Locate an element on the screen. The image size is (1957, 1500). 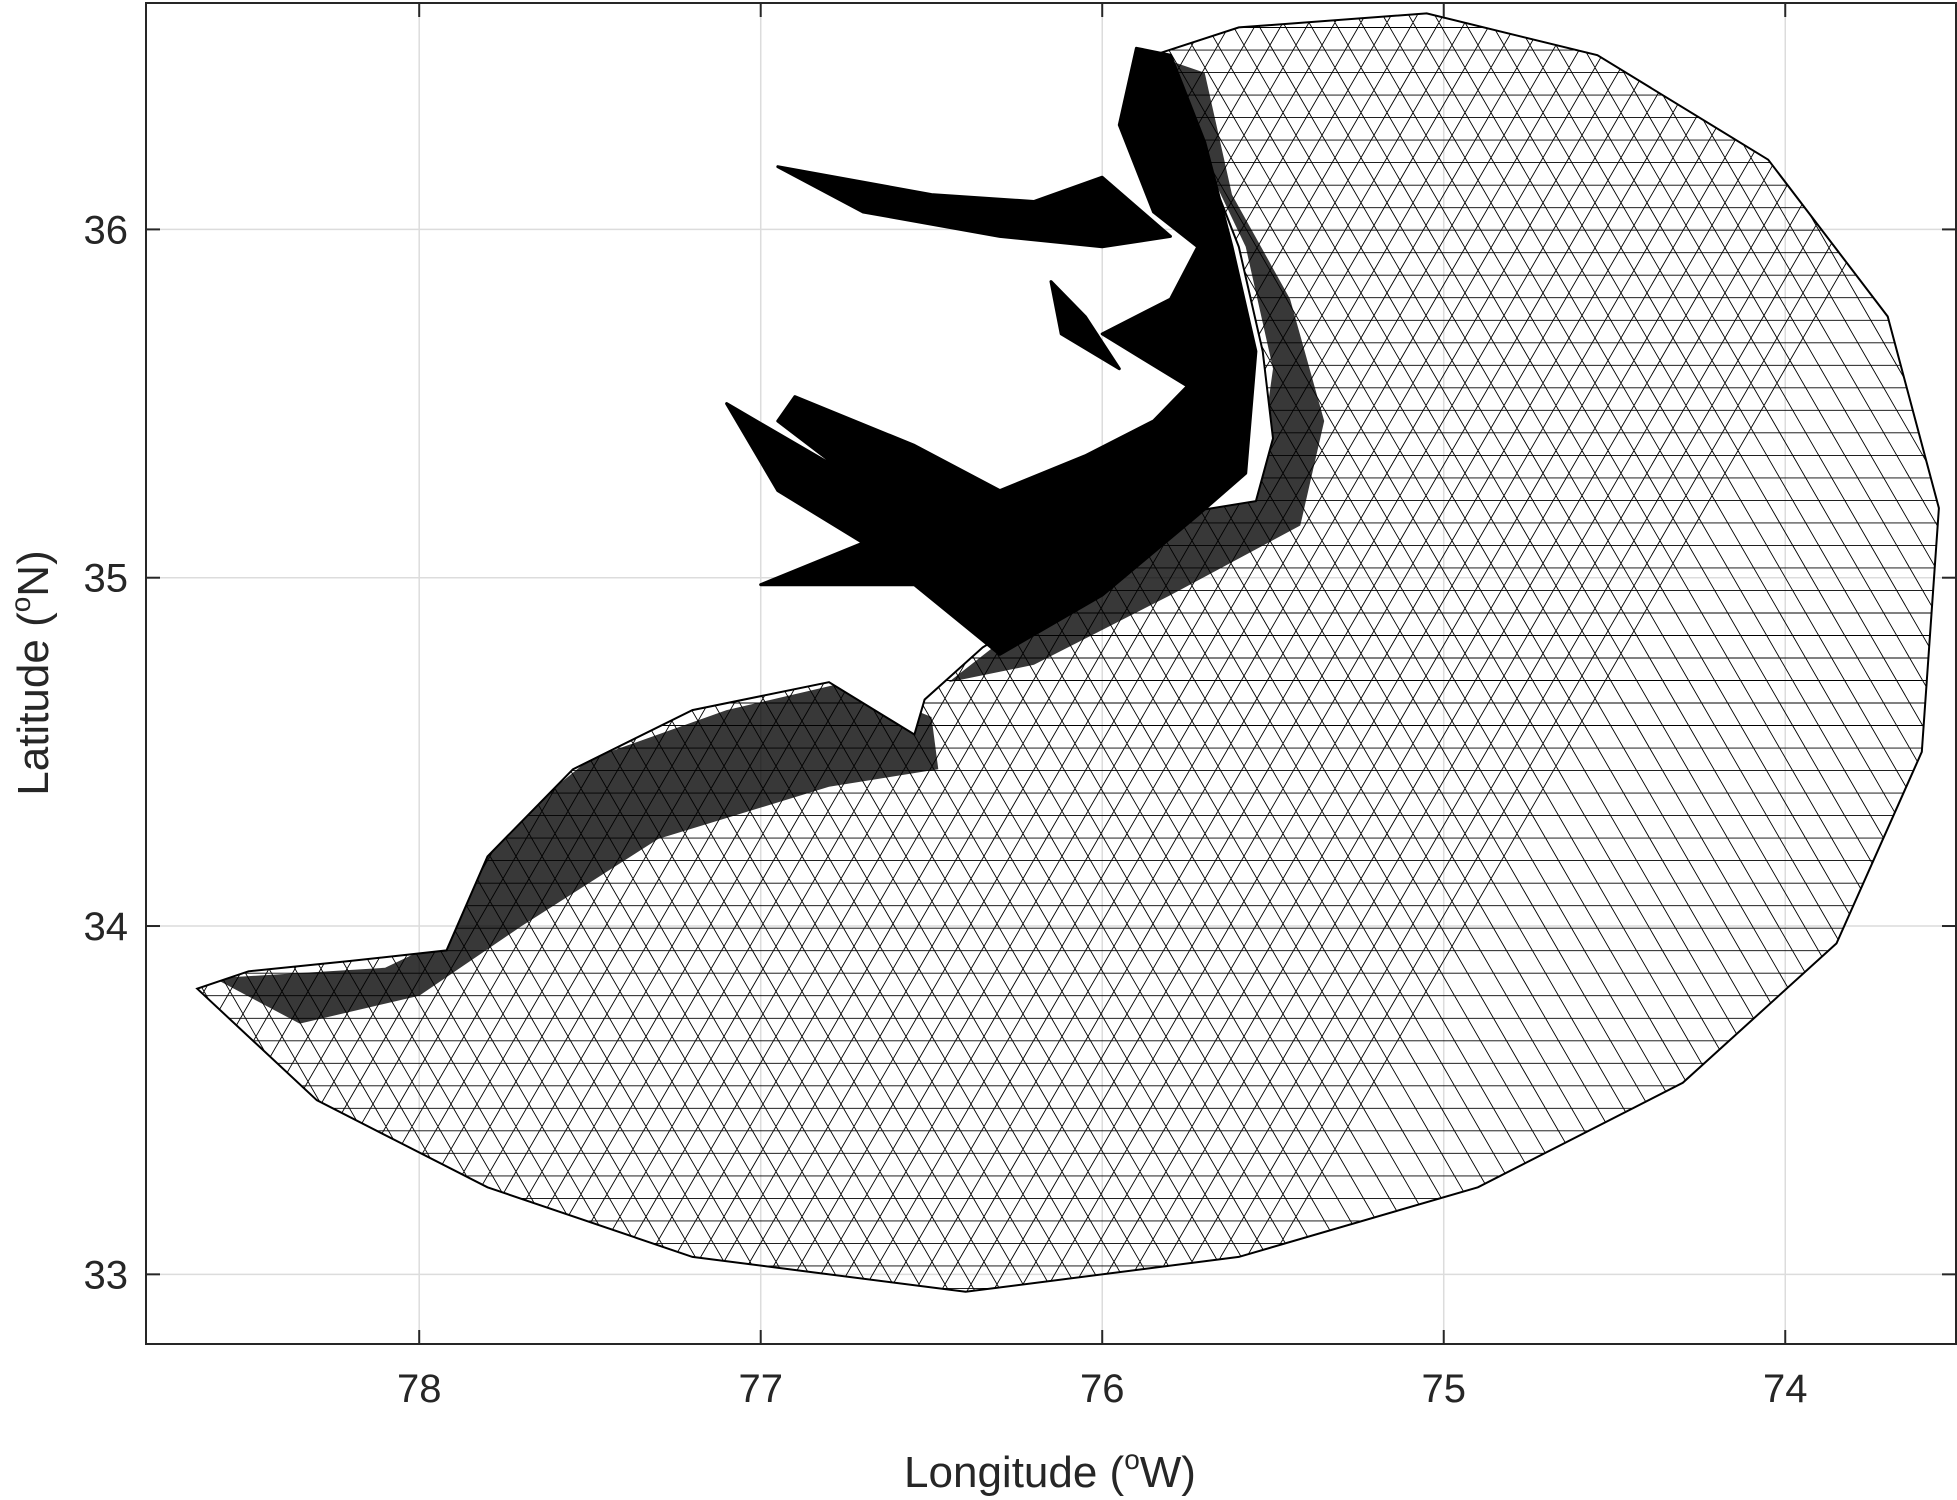
y-tick-label-0: 33 is located at coordinates (106, 1275).